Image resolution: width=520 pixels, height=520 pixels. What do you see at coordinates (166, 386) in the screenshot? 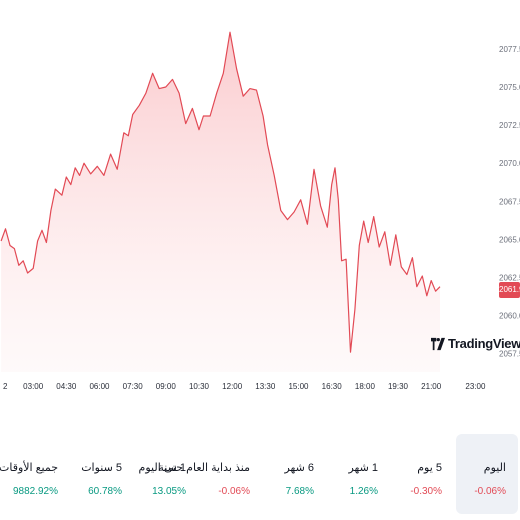
I see `x-tick-label: 09:00` at bounding box center [166, 386].